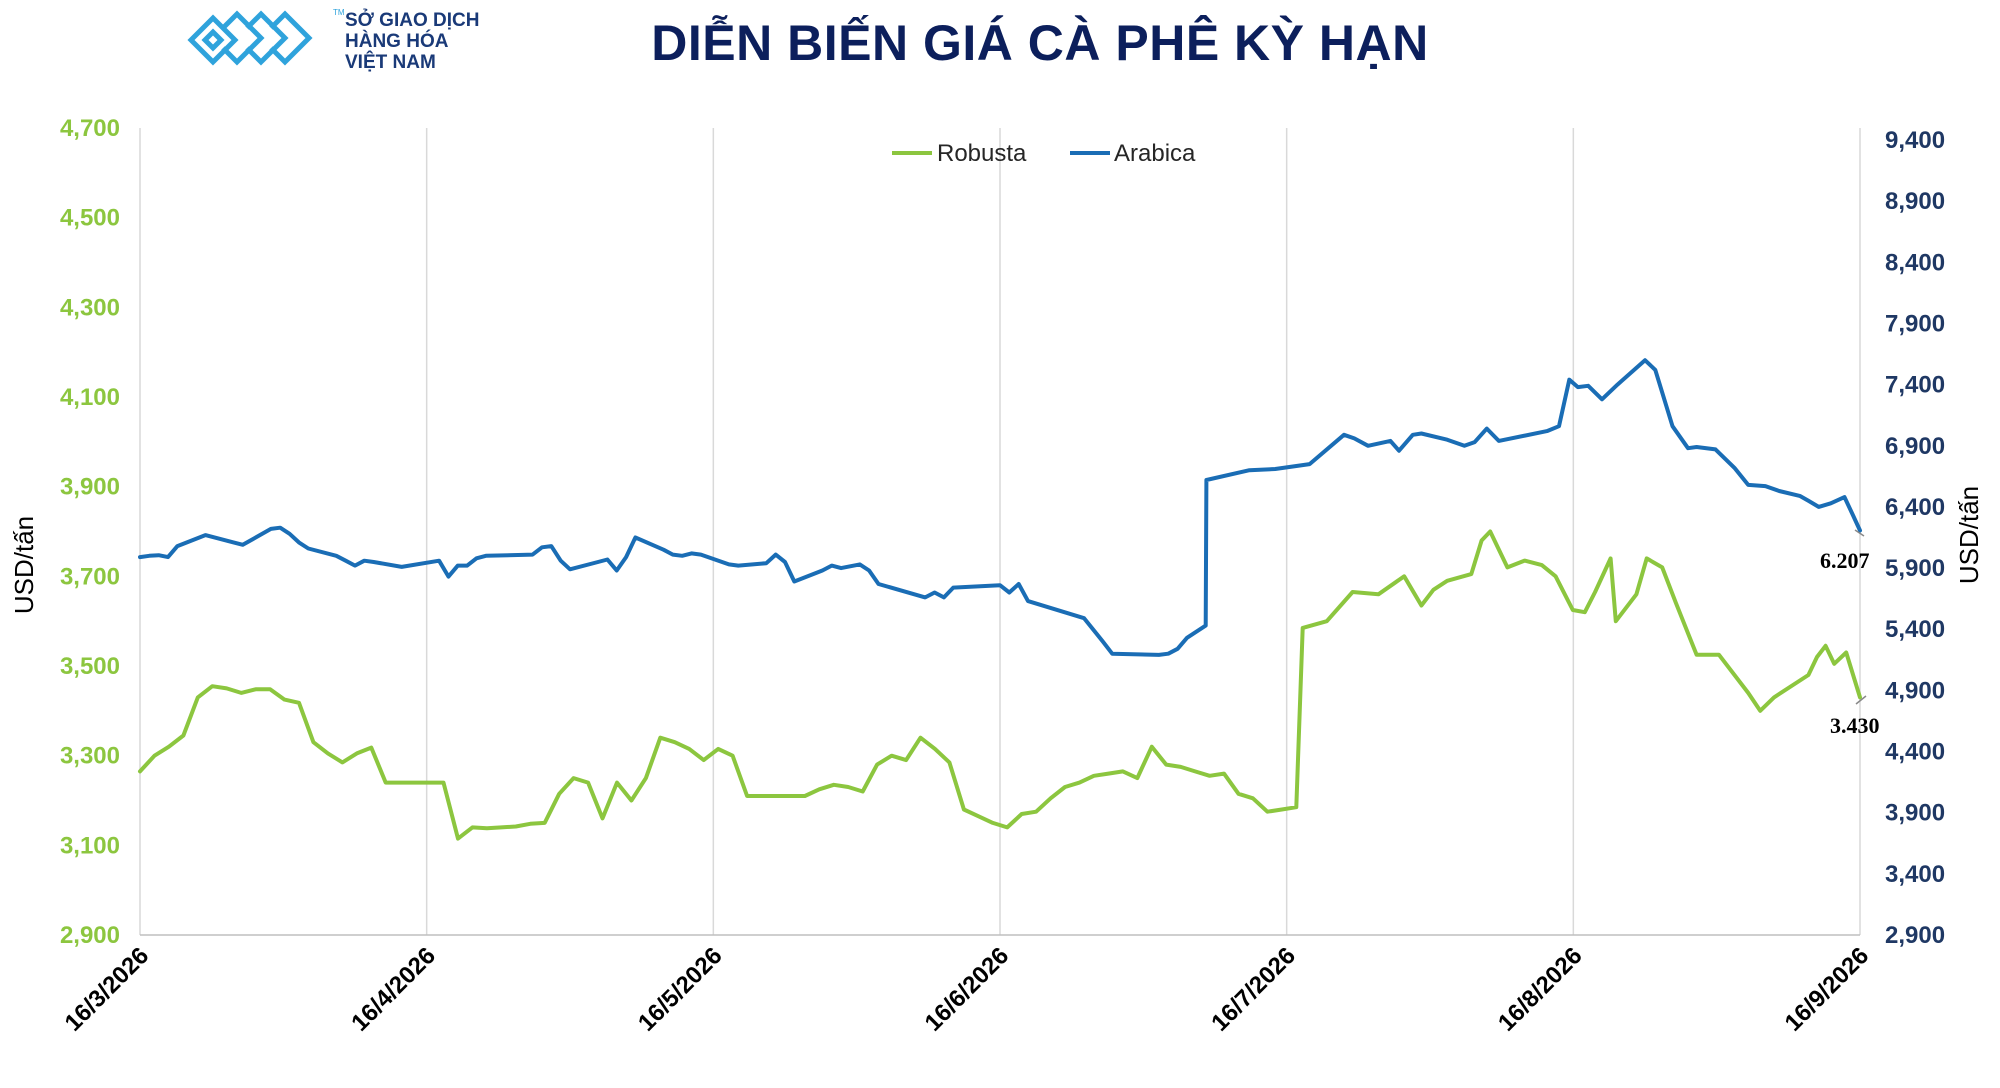 Image resolution: width=2000 pixels, height=1088 pixels. What do you see at coordinates (1915, 201) in the screenshot?
I see `right-tick-label: 8,900` at bounding box center [1915, 201].